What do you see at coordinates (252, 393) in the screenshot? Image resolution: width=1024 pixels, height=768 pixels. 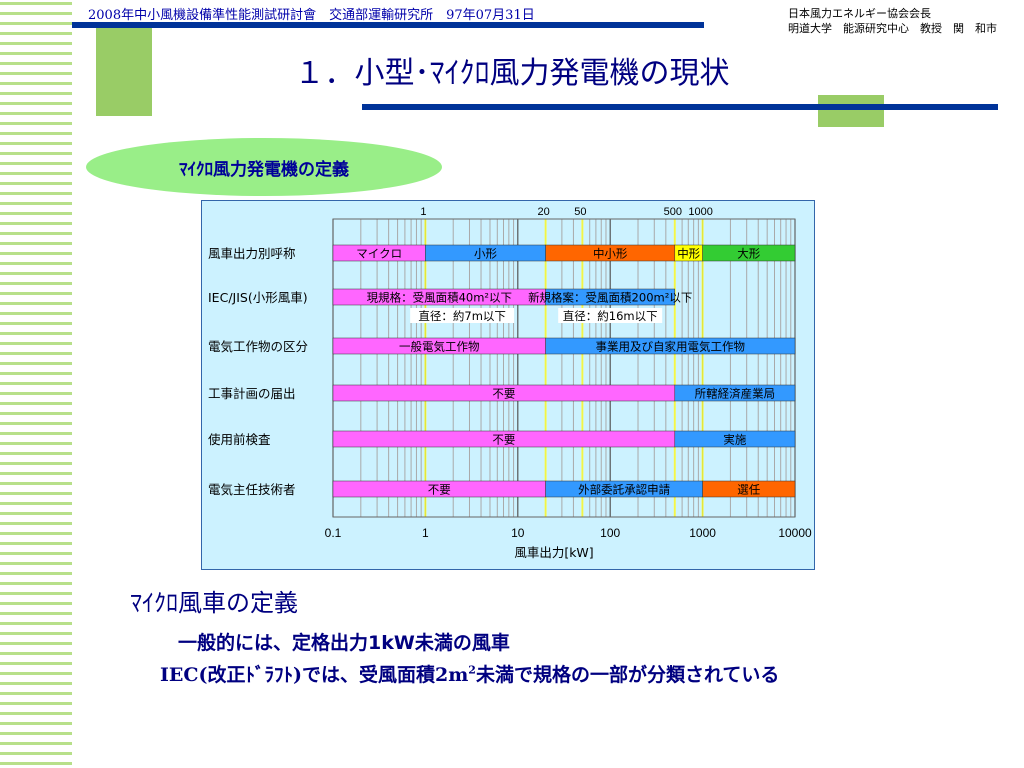 I see `row-label: 工事計画の届出` at bounding box center [252, 393].